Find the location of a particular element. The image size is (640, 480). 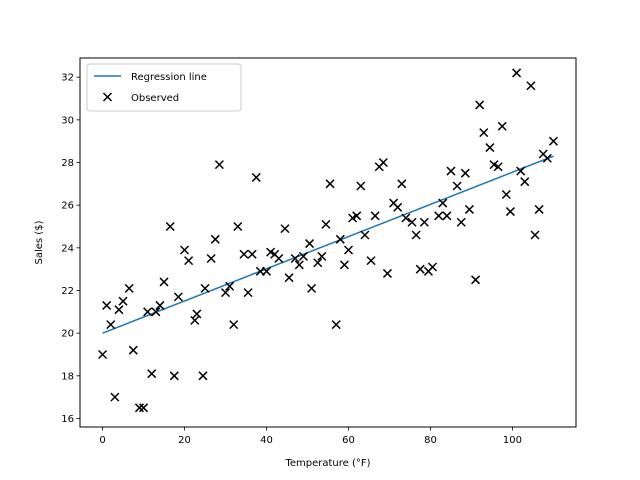

y-tick-label: 16 is located at coordinates (67, 419).